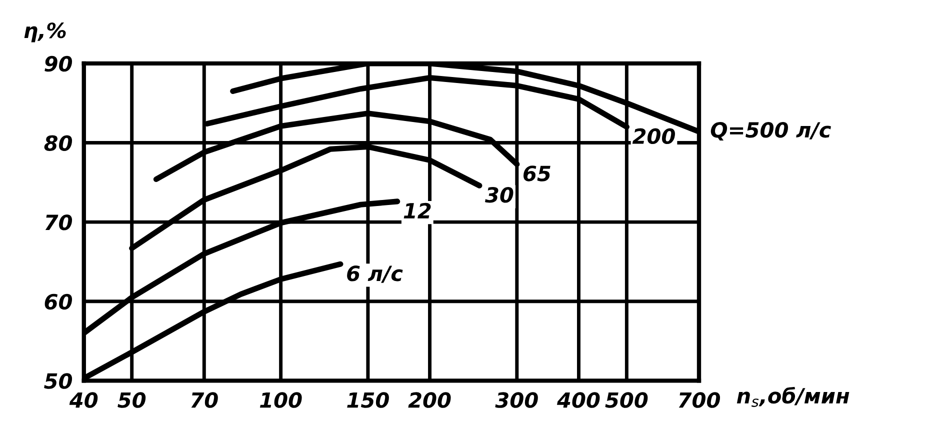  I want to click on y-tick-label: 60, so click(58, 302).